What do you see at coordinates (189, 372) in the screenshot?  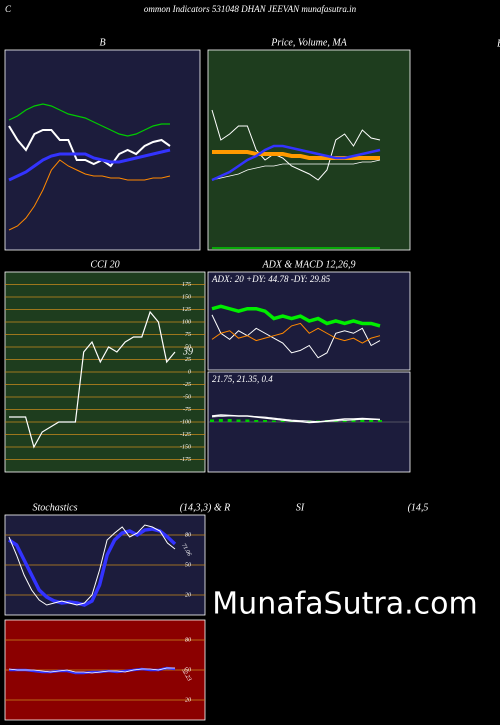 I see `y-tick-label: 0` at bounding box center [189, 372].